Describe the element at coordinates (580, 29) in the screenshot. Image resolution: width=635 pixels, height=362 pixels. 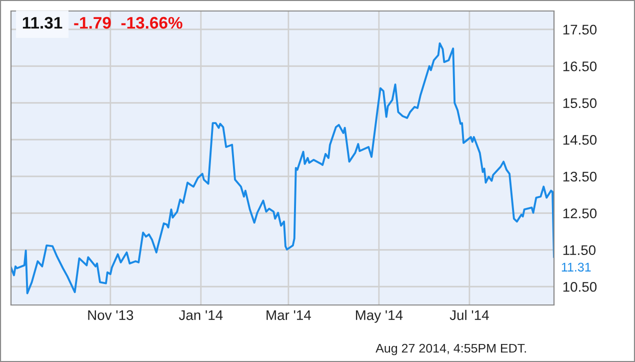
I see `y-tick-label: 17.50` at that location.